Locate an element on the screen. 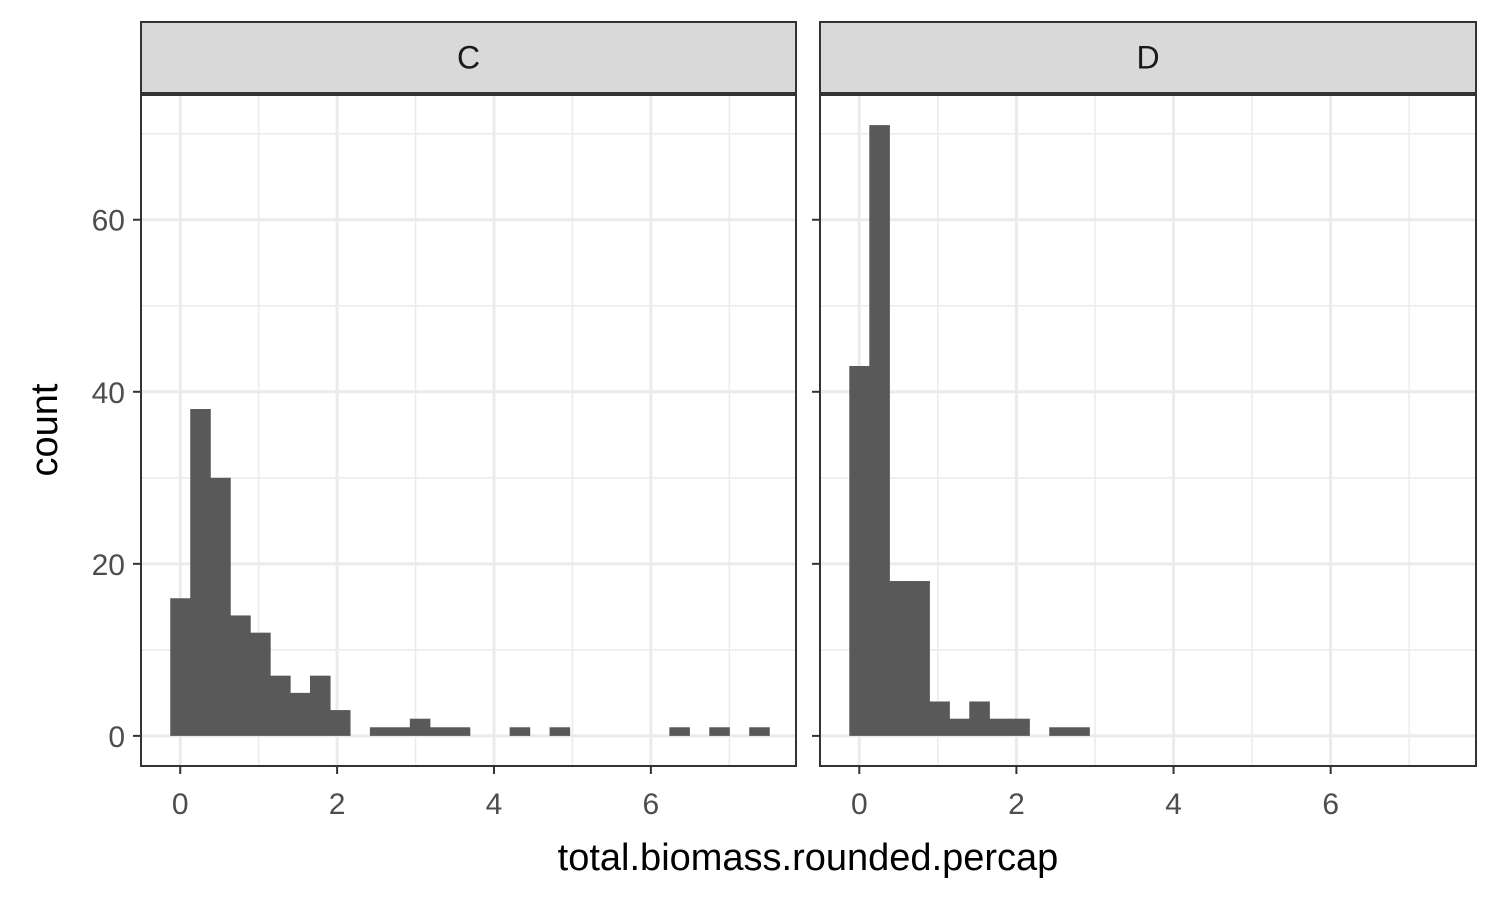 This screenshot has height=900, width=1500. facet-strip-label: D is located at coordinates (1147, 58).